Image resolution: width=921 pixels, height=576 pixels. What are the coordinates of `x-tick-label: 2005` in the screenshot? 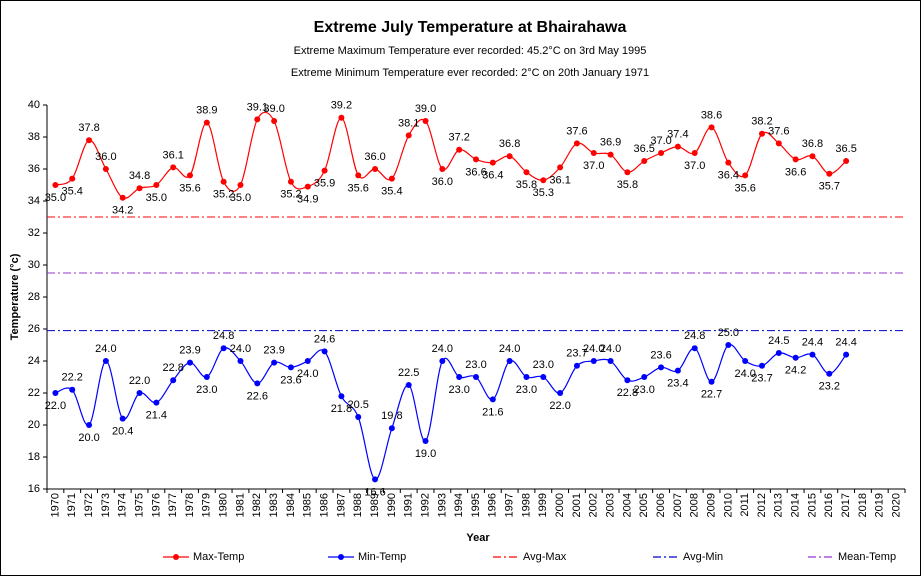 It's located at (644, 505).